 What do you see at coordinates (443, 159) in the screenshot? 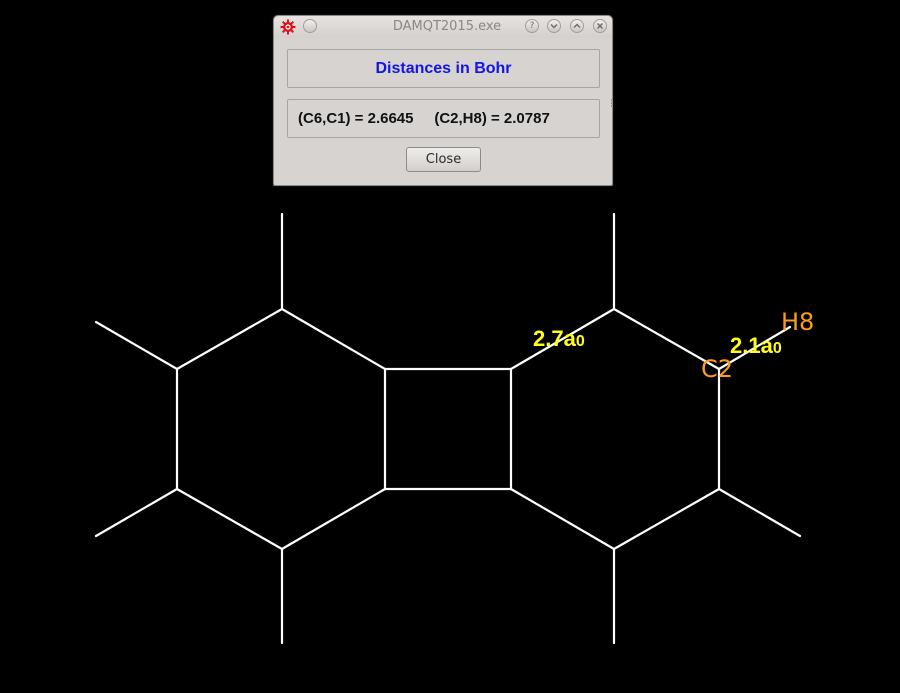
I see `close-button: Close` at bounding box center [443, 159].